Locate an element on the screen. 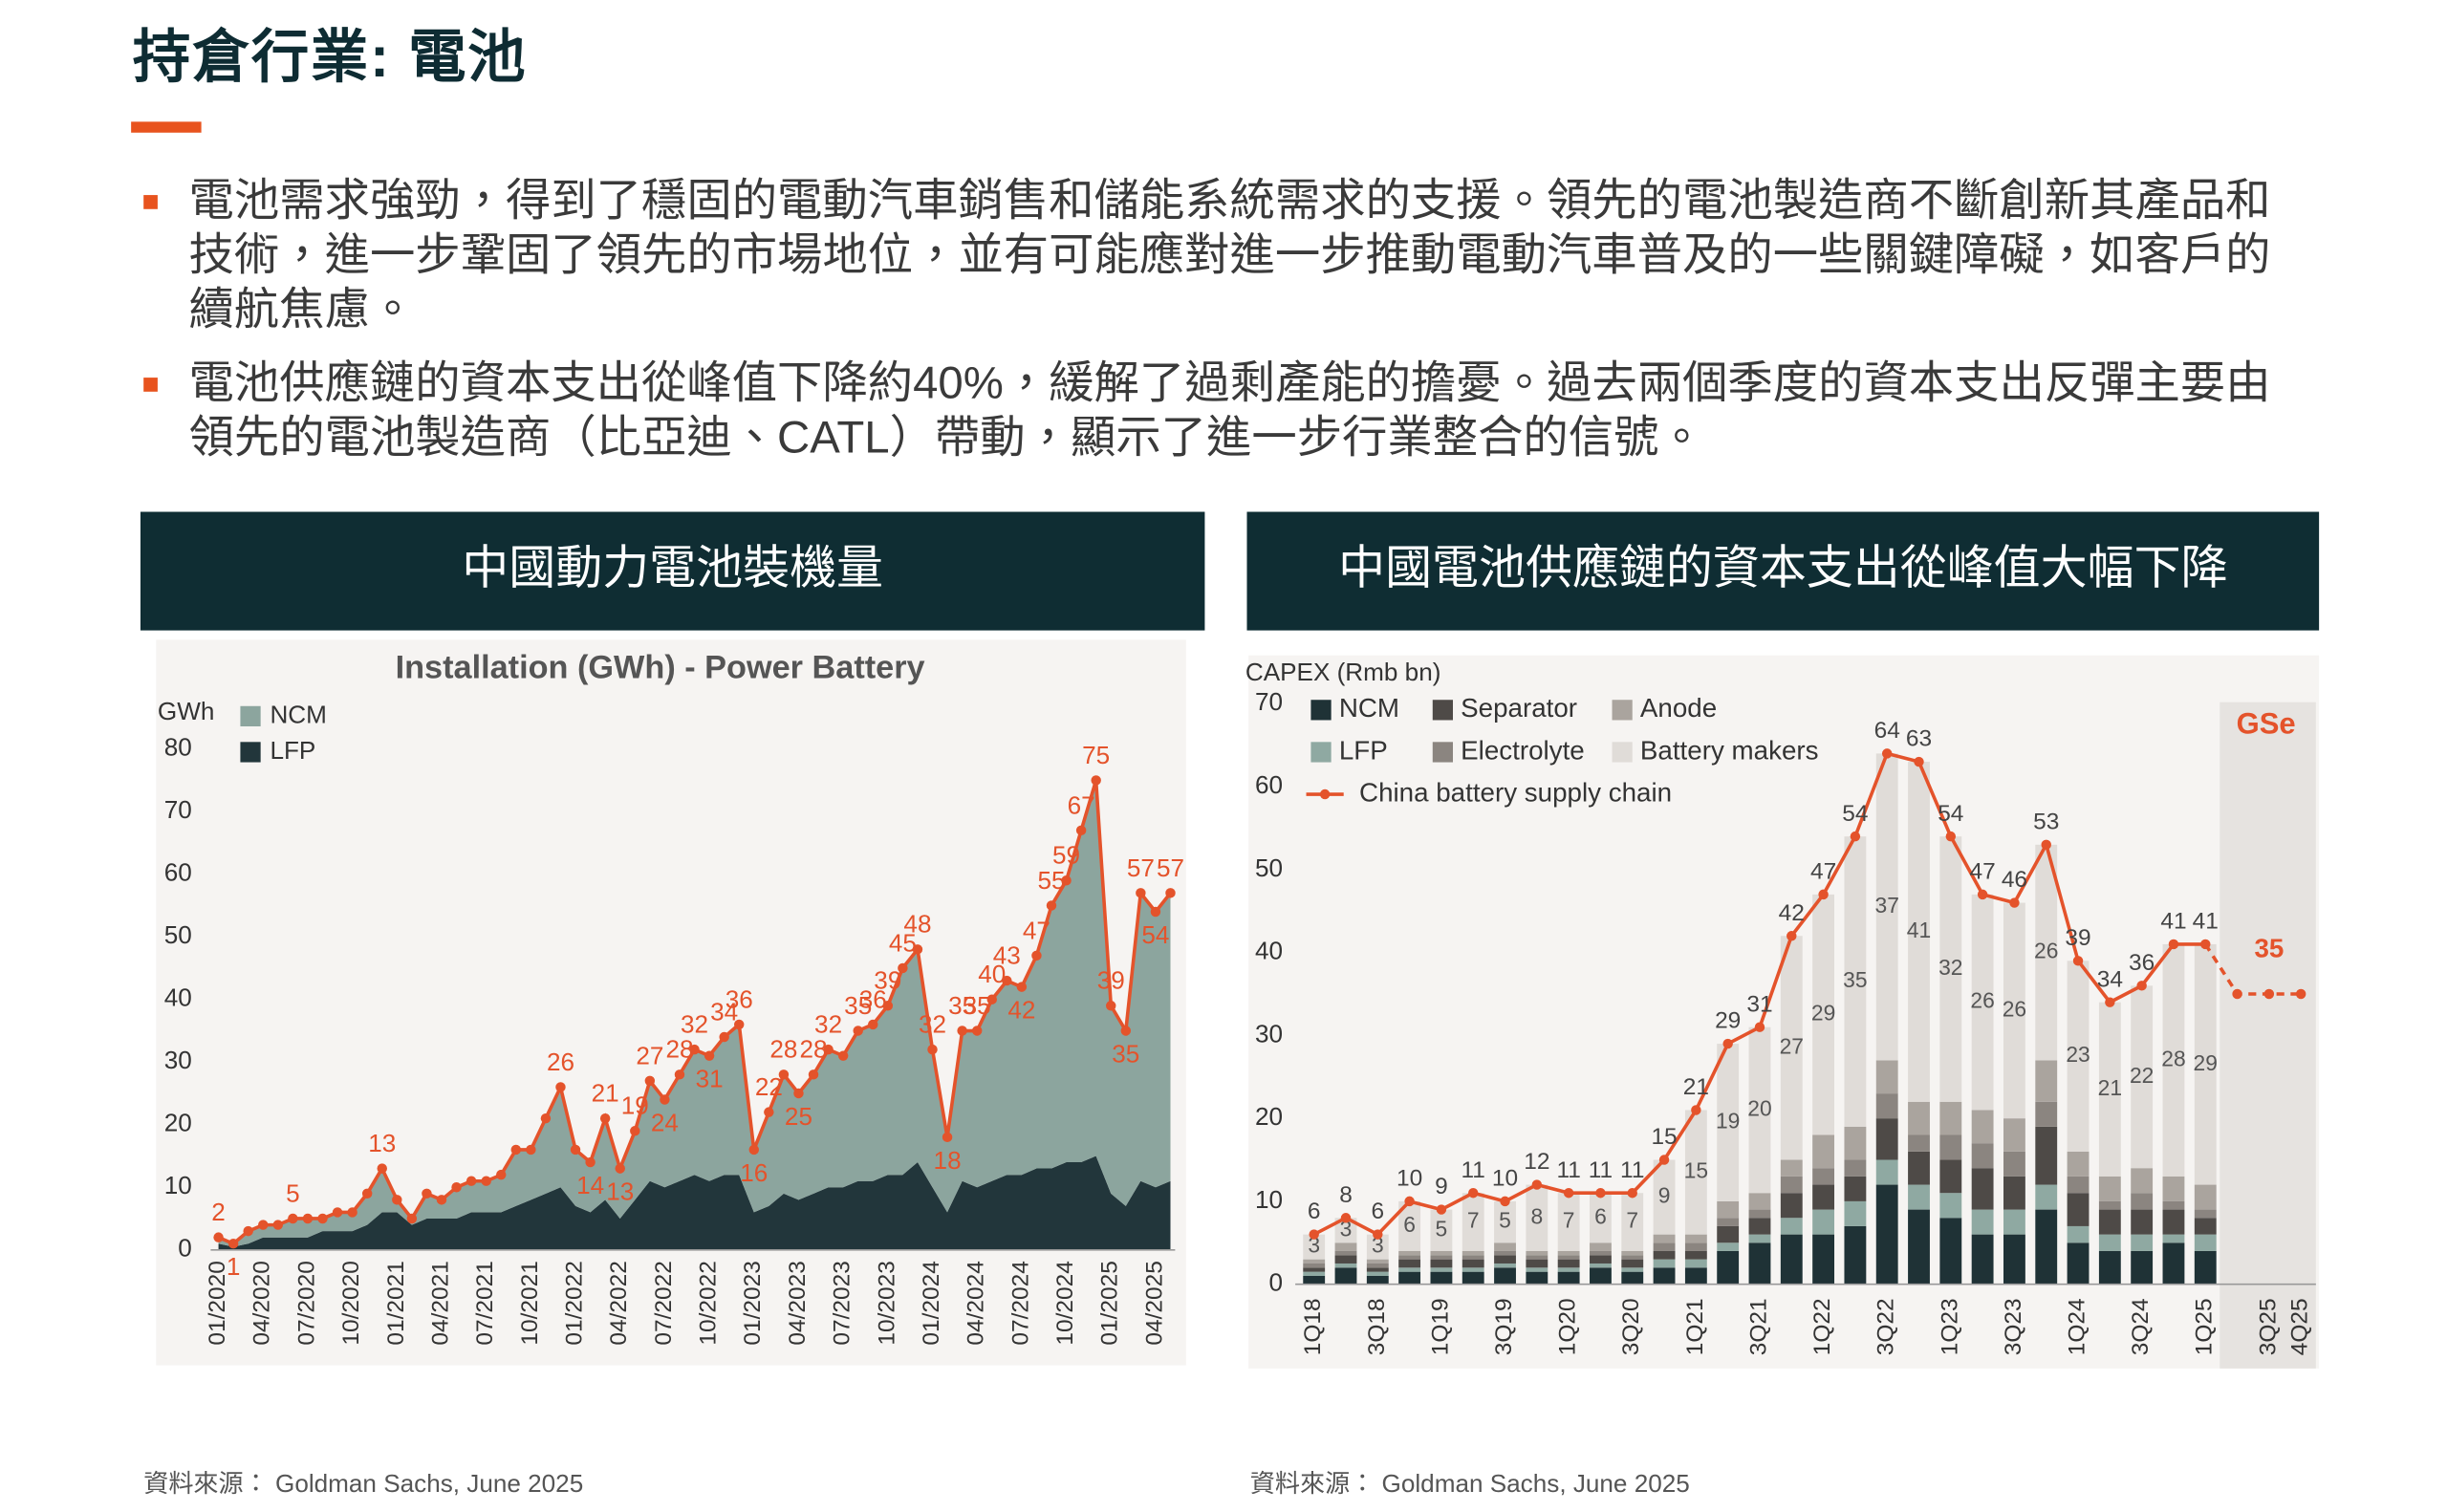 The height and width of the screenshot is (1512, 2447). area is located at coordinates (694, 1203).